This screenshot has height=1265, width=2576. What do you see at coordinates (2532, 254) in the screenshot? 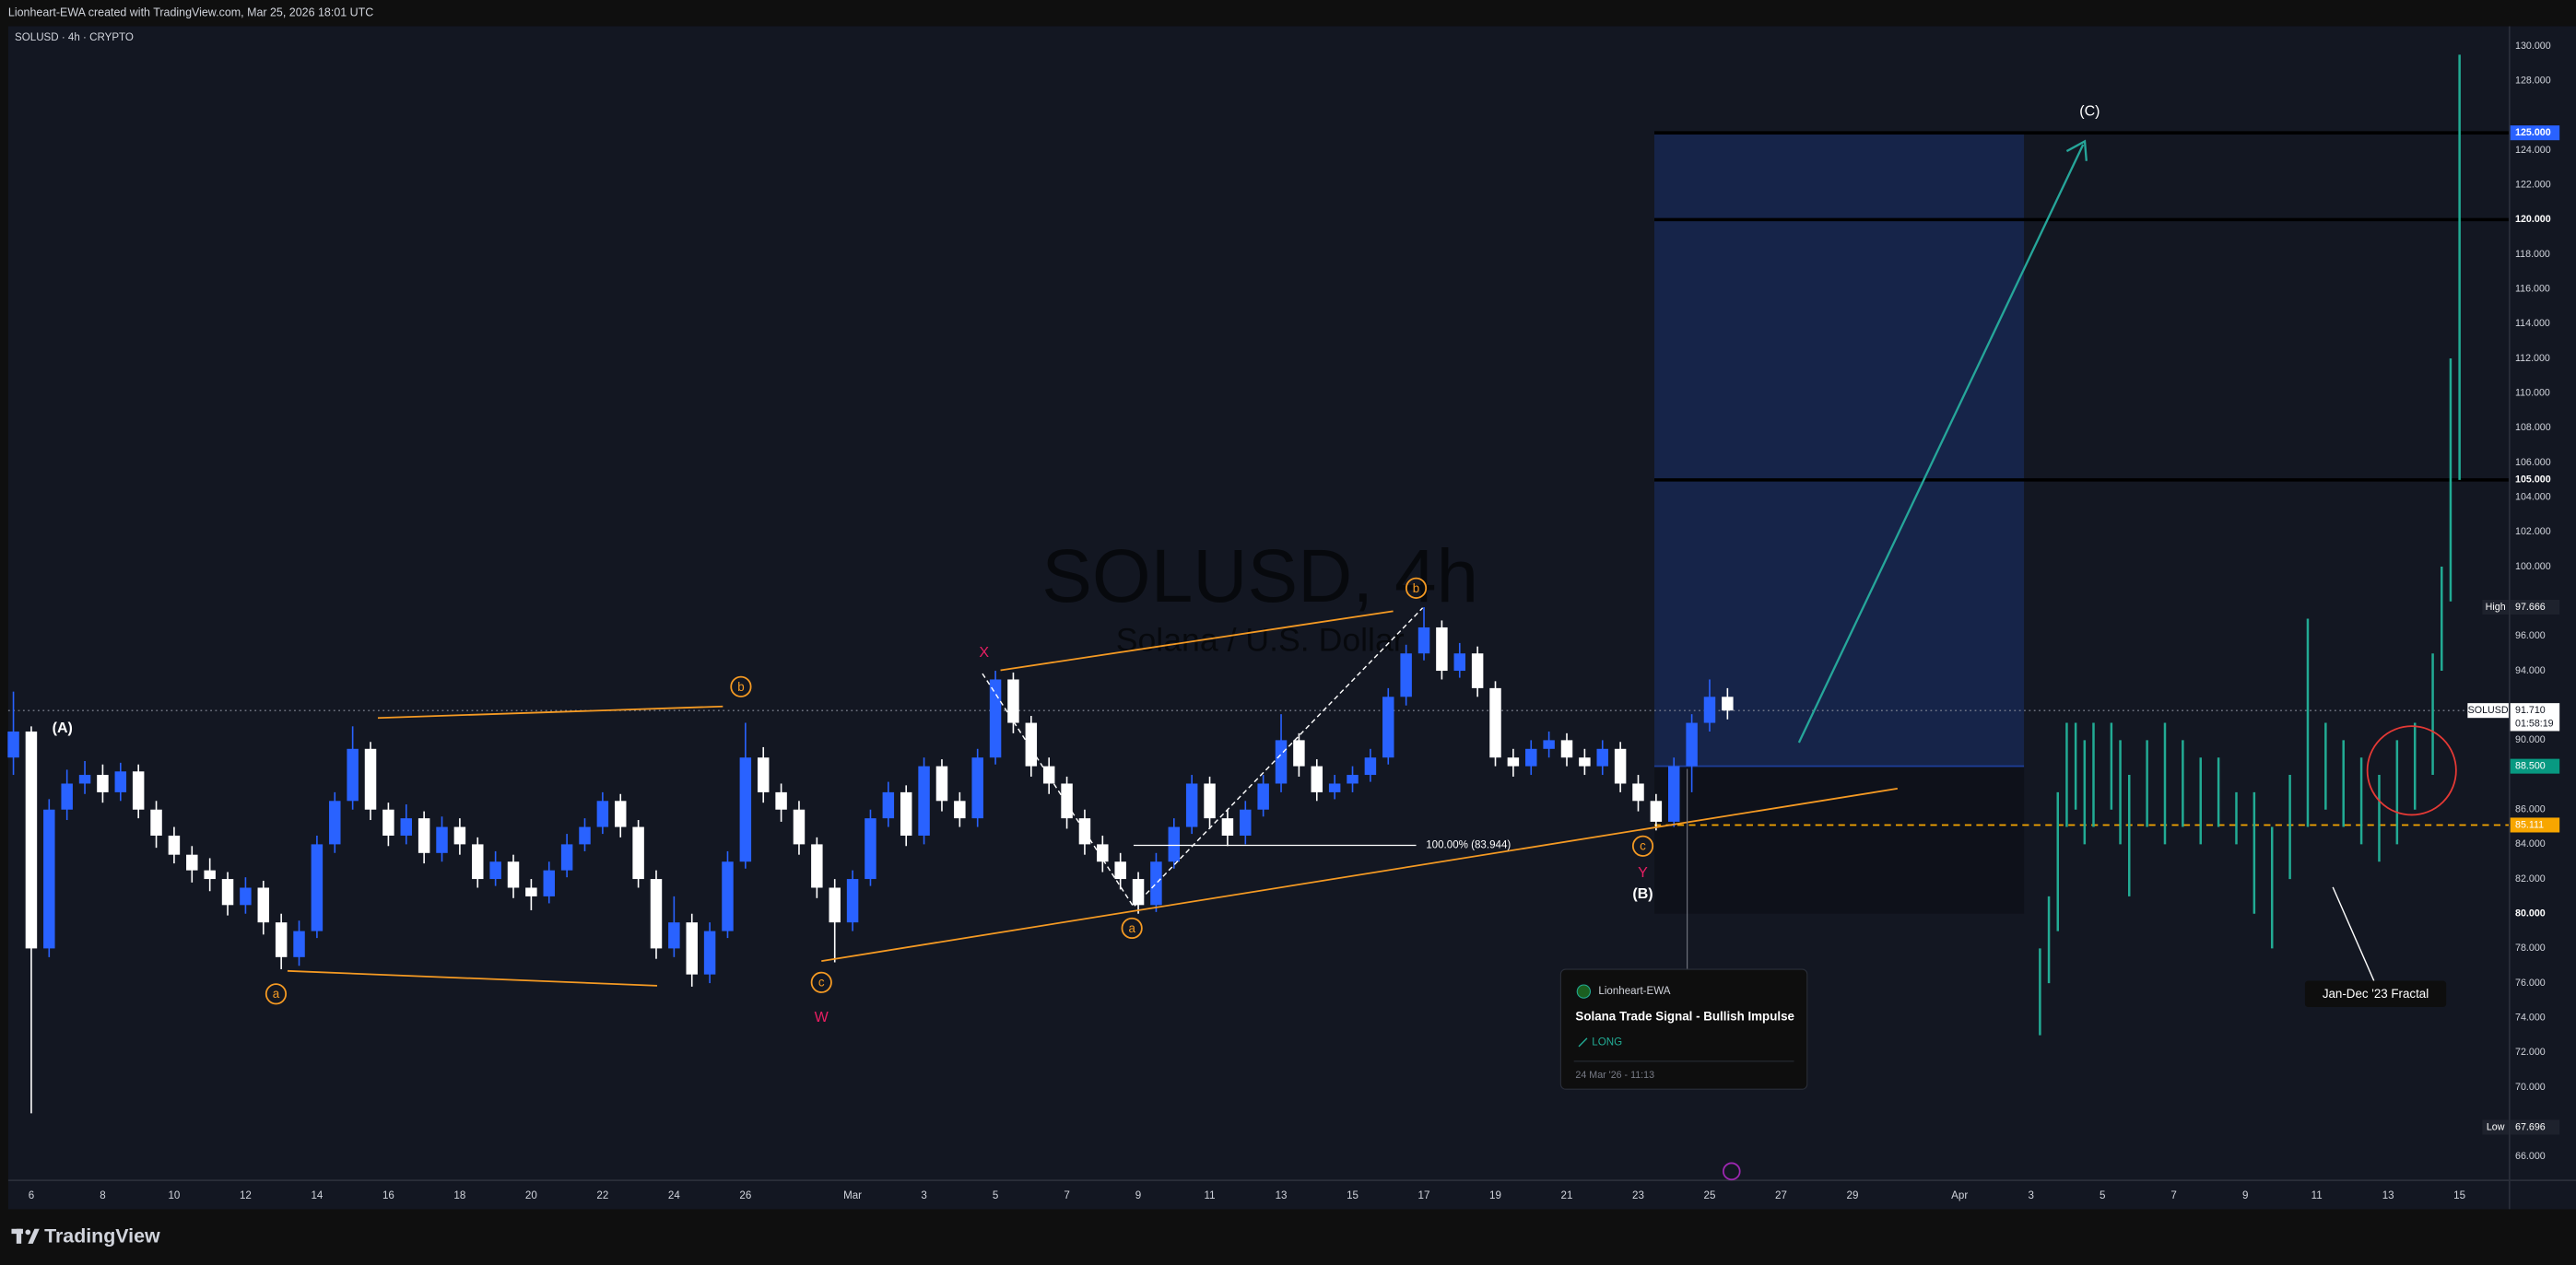
I see `y-tick-label: 118.000` at bounding box center [2532, 254].